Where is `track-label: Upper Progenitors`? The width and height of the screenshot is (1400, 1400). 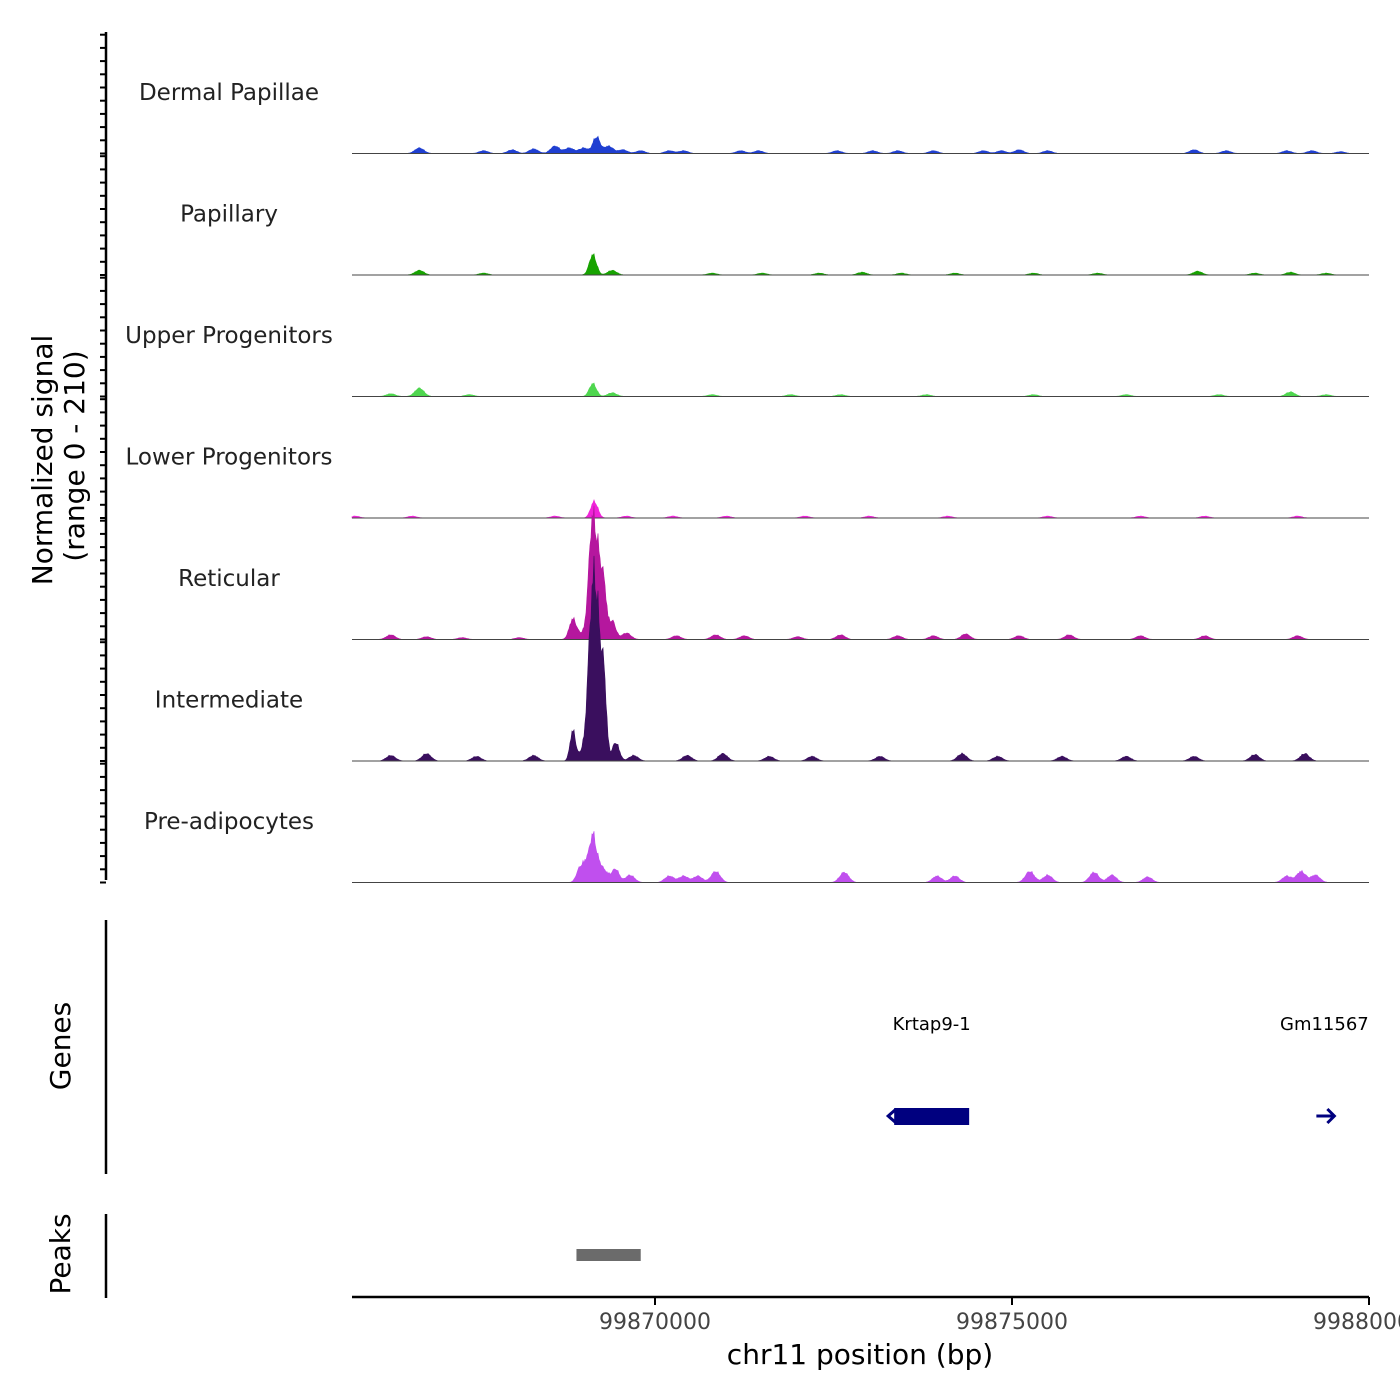
track-label: Upper Progenitors is located at coordinates (229, 336).